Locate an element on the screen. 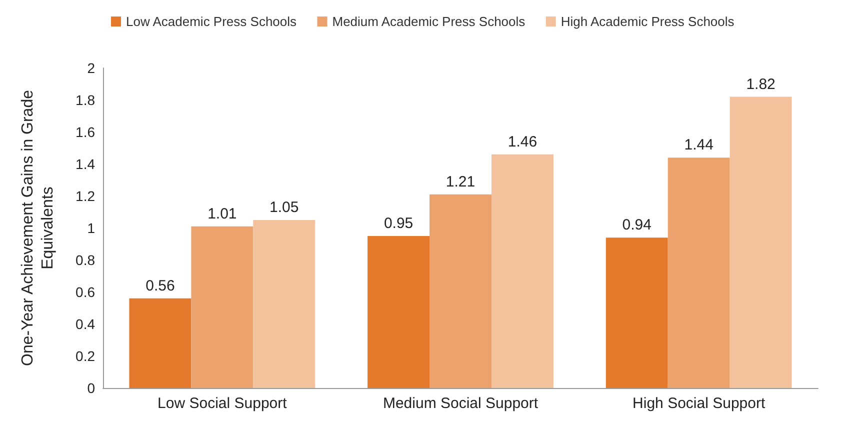 The image size is (850, 435). y-tick-label: 1.4 is located at coordinates (86, 164).